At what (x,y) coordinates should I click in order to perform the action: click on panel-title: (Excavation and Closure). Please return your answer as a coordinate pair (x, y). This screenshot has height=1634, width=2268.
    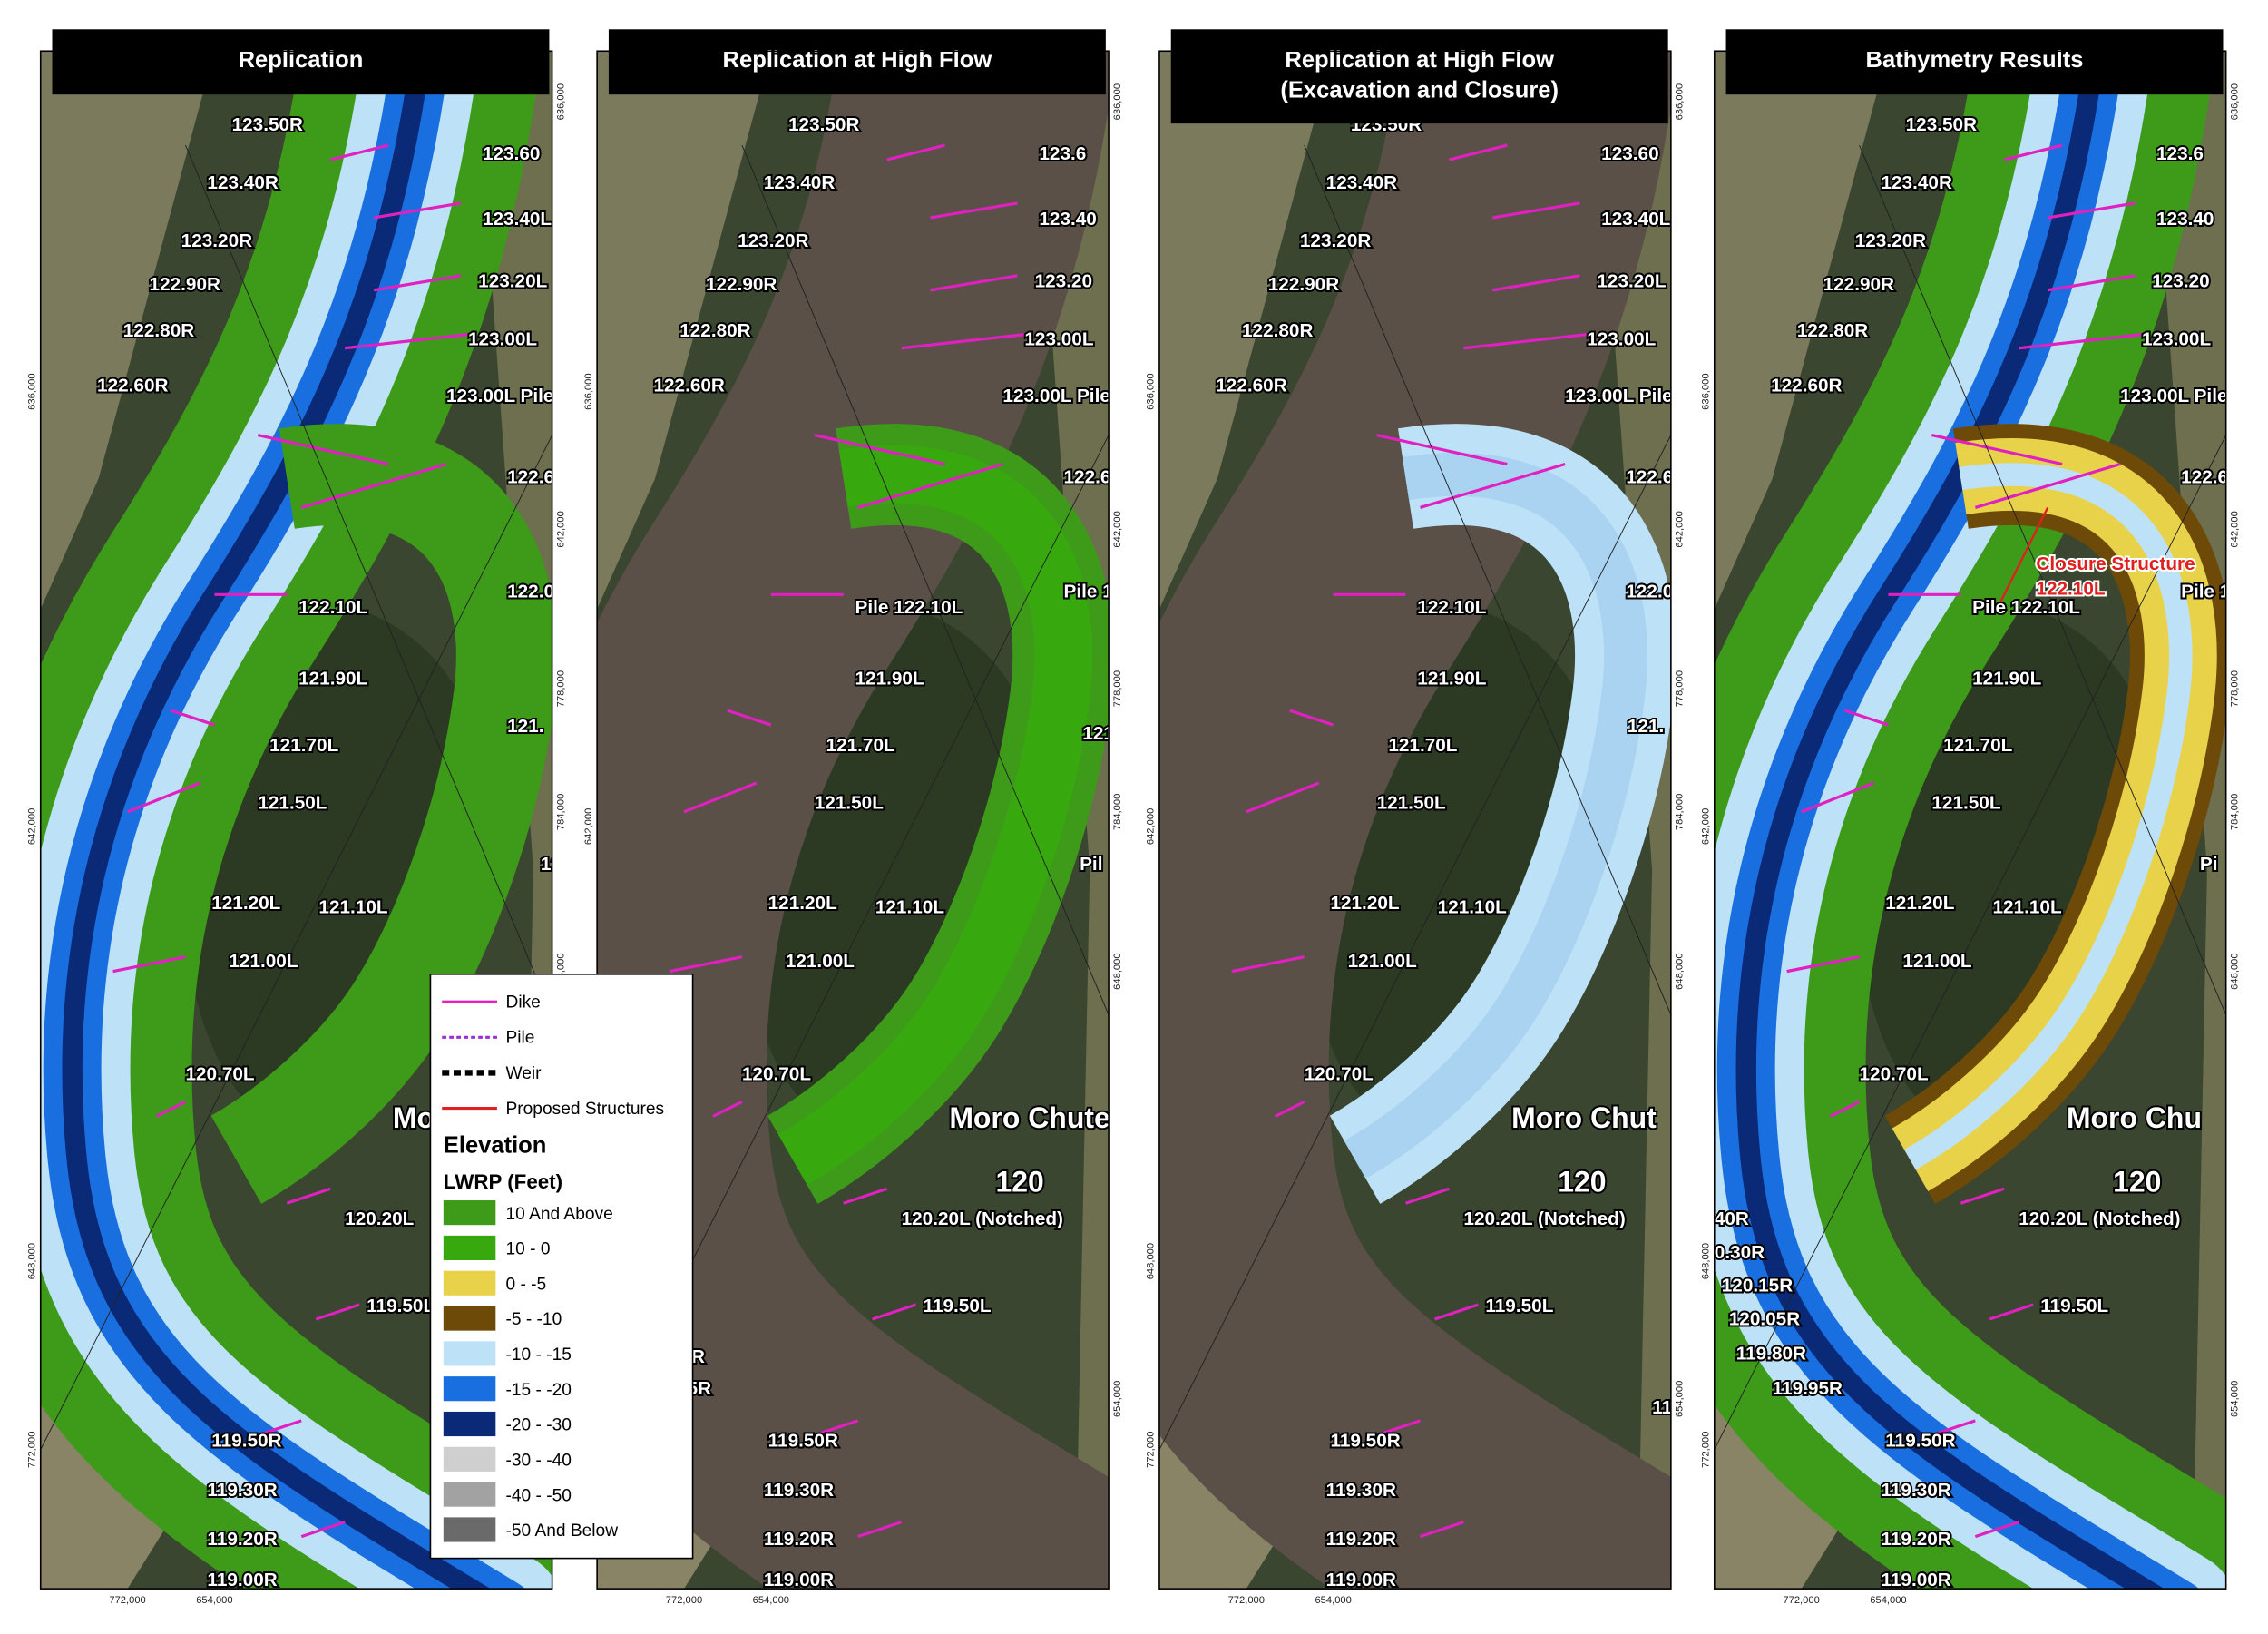
    Looking at the image, I should click on (1420, 90).